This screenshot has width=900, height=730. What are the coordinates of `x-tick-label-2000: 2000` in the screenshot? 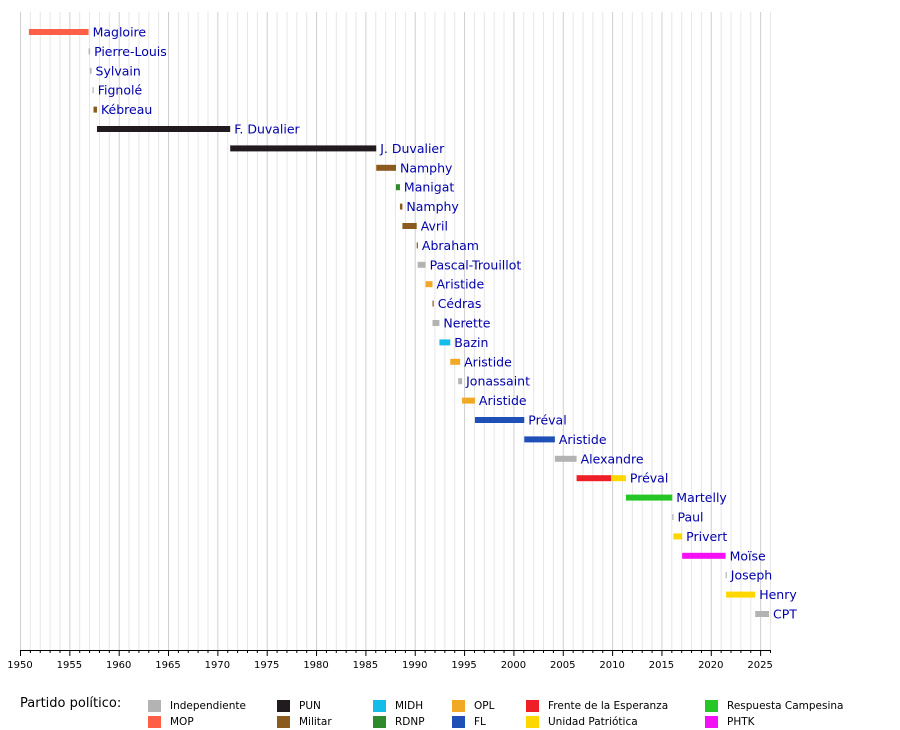 It's located at (513, 665).